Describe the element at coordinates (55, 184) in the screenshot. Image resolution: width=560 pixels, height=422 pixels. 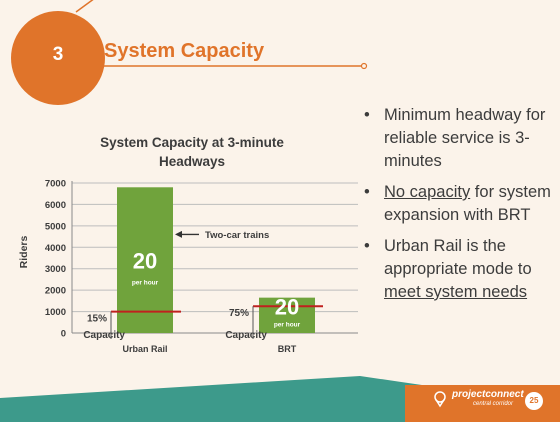
I see `y-tick-label: 7000` at that location.